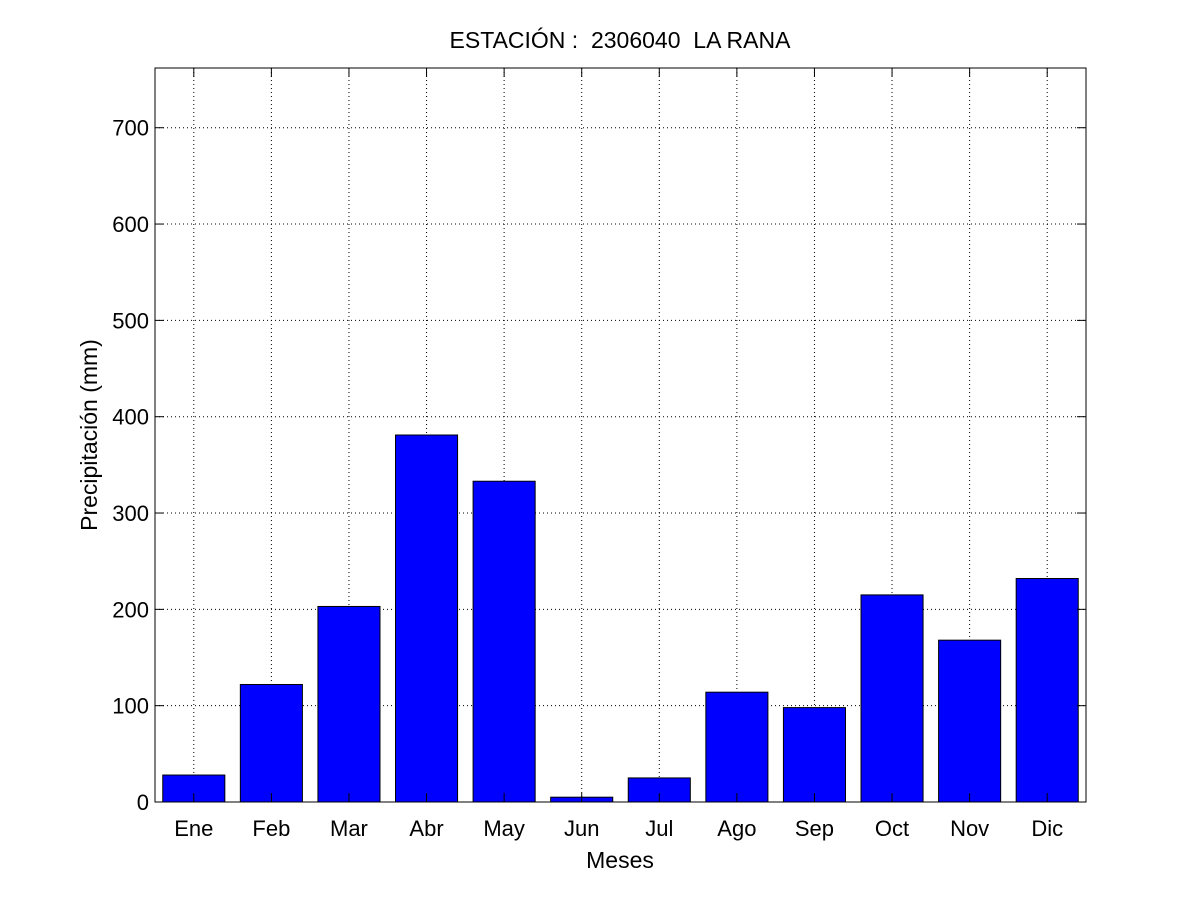 This screenshot has width=1200, height=905. I want to click on bar-oct, so click(892, 698).